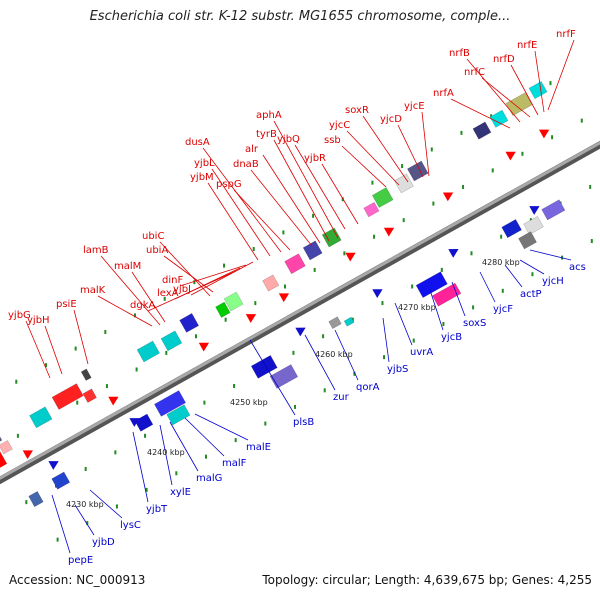  What do you see at coordinates (421, 352) in the screenshot?
I see `reverse-gene-label-uvrA: uvrA` at bounding box center [421, 352].